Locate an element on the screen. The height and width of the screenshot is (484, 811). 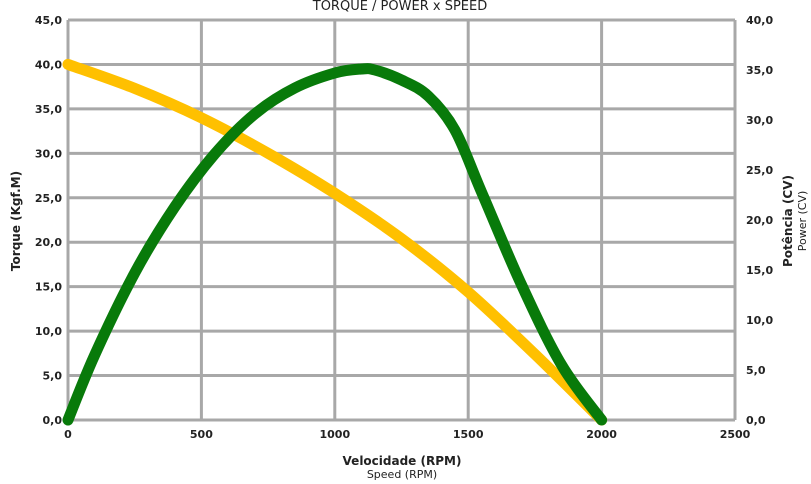
right-tick-label: 30,0 is located at coordinates (759, 120).